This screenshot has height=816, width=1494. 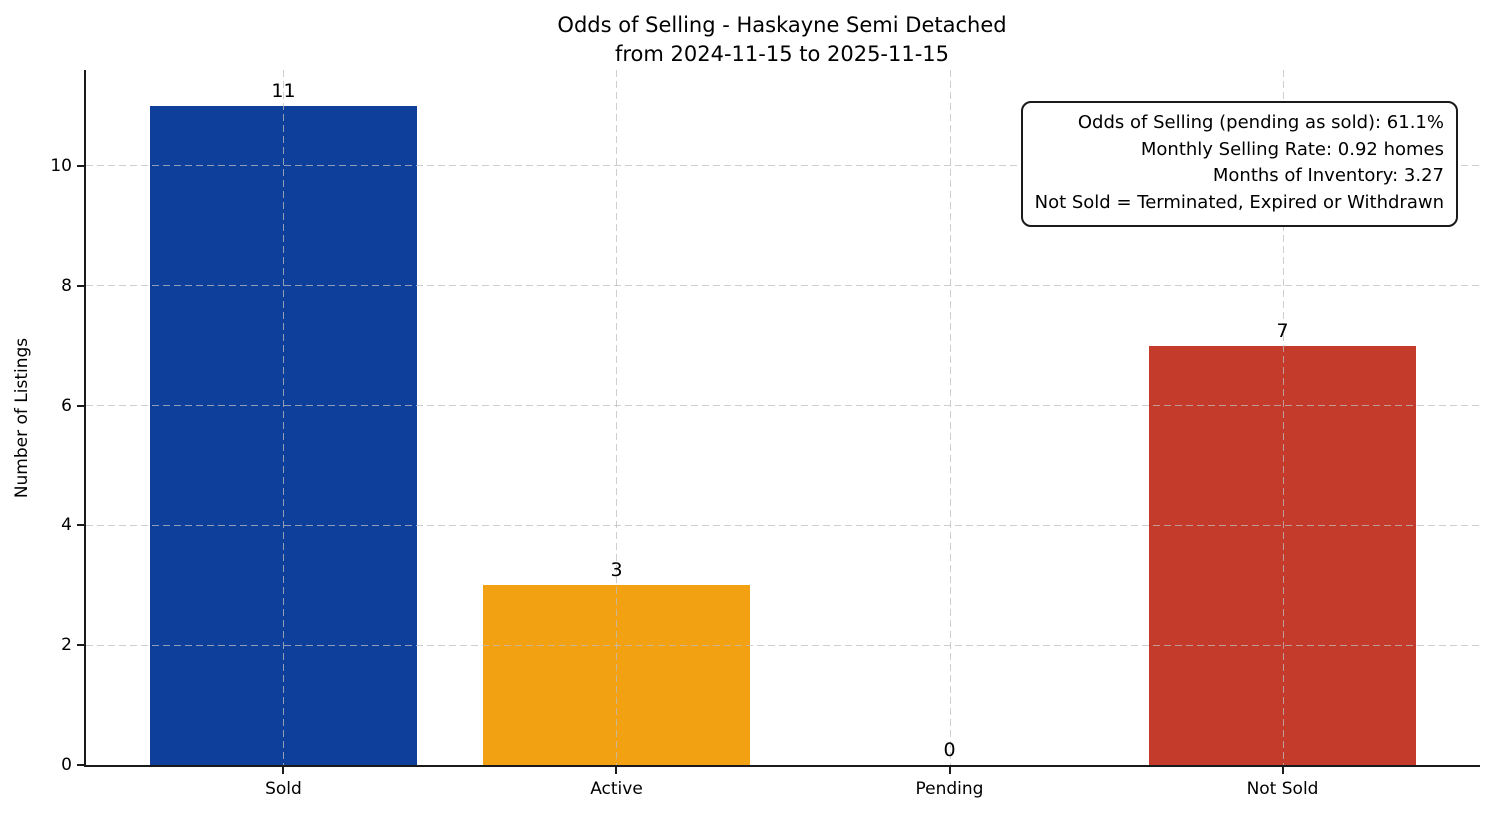 What do you see at coordinates (66, 285) in the screenshot?
I see `y-tick-label: 8` at bounding box center [66, 285].